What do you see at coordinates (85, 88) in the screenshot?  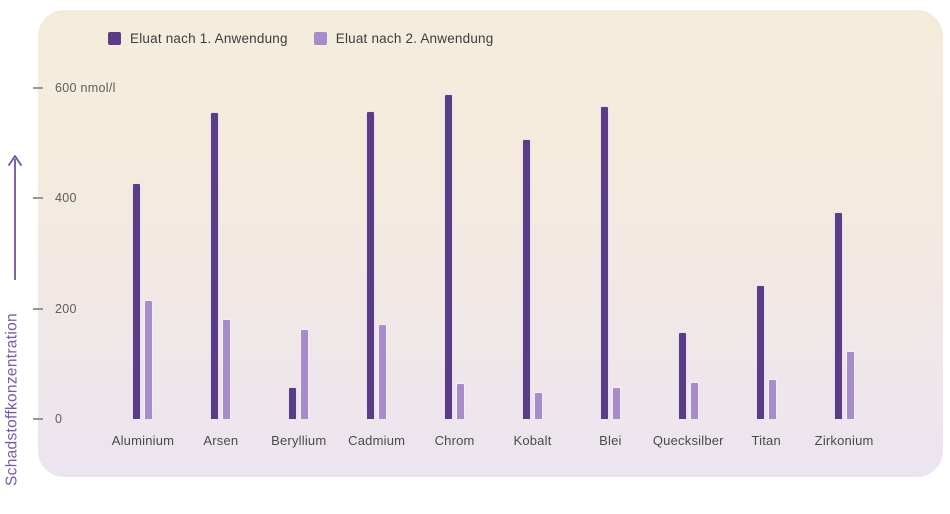 I see `tick-label: 600 nmol/l` at bounding box center [85, 88].